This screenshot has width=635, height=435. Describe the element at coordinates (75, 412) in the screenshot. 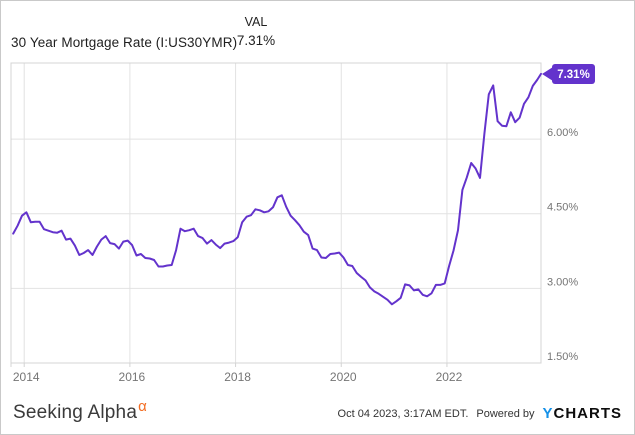

I see `seeking-alpha-wordmark: Seeking Alpha` at that location.